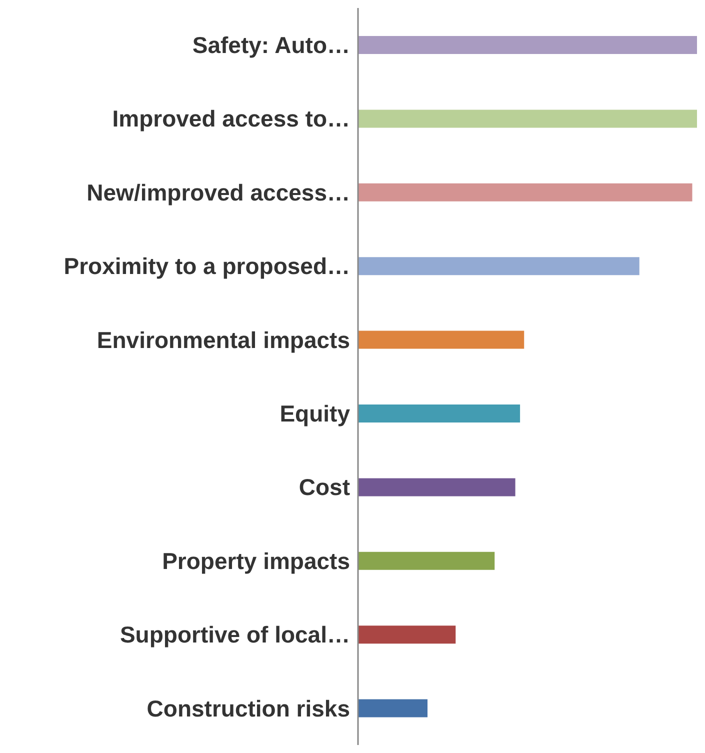 The width and height of the screenshot is (705, 753). Describe the element at coordinates (248, 708) in the screenshot. I see `y-tick-label: Construction risks` at that location.